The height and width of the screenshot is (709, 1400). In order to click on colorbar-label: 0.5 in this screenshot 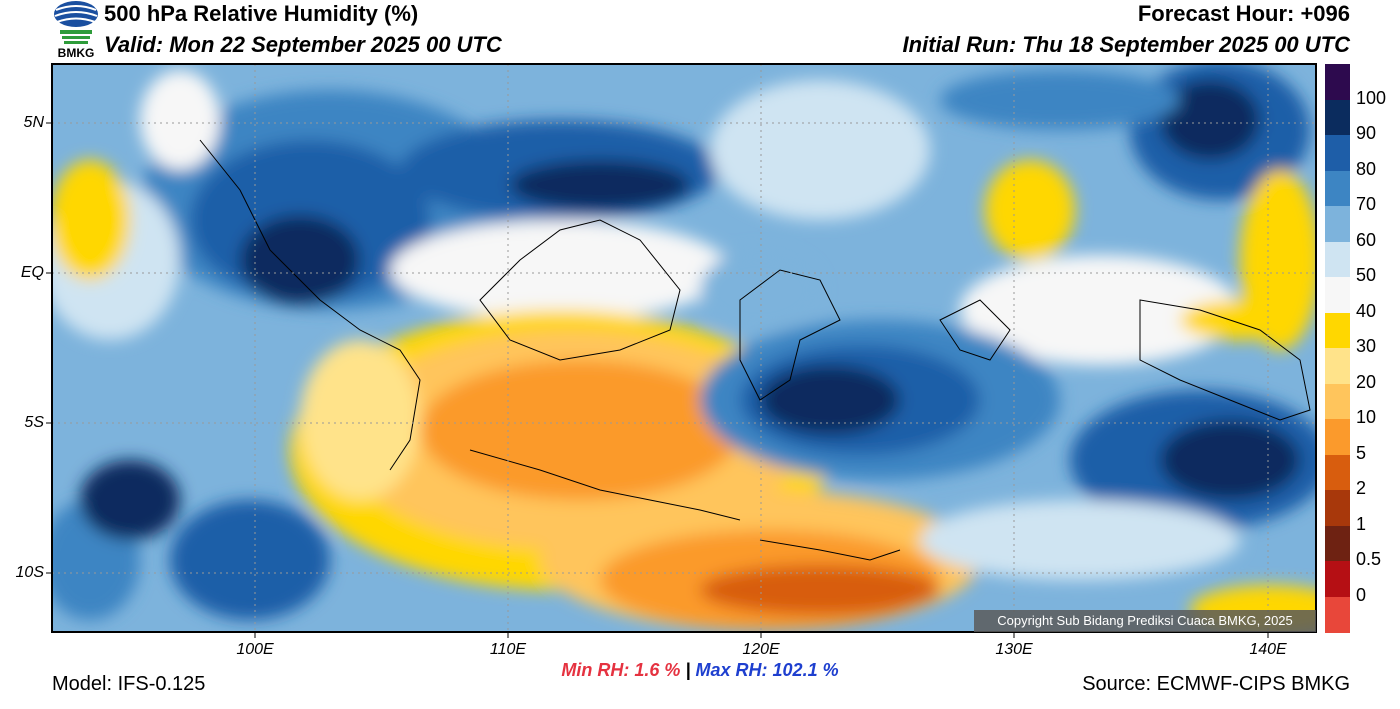, I will do `click(1369, 559)`.